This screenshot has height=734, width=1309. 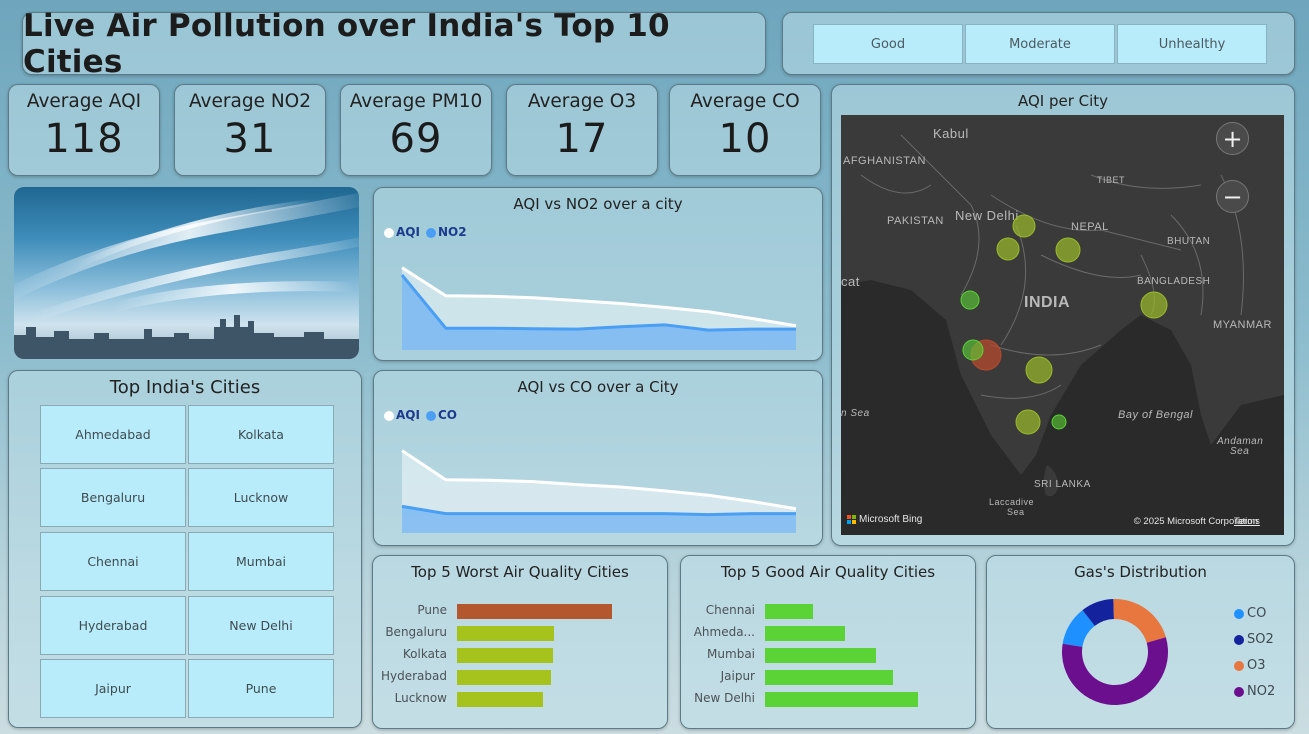 What do you see at coordinates (598, 510) in the screenshot?
I see `series-line-co` at bounding box center [598, 510].